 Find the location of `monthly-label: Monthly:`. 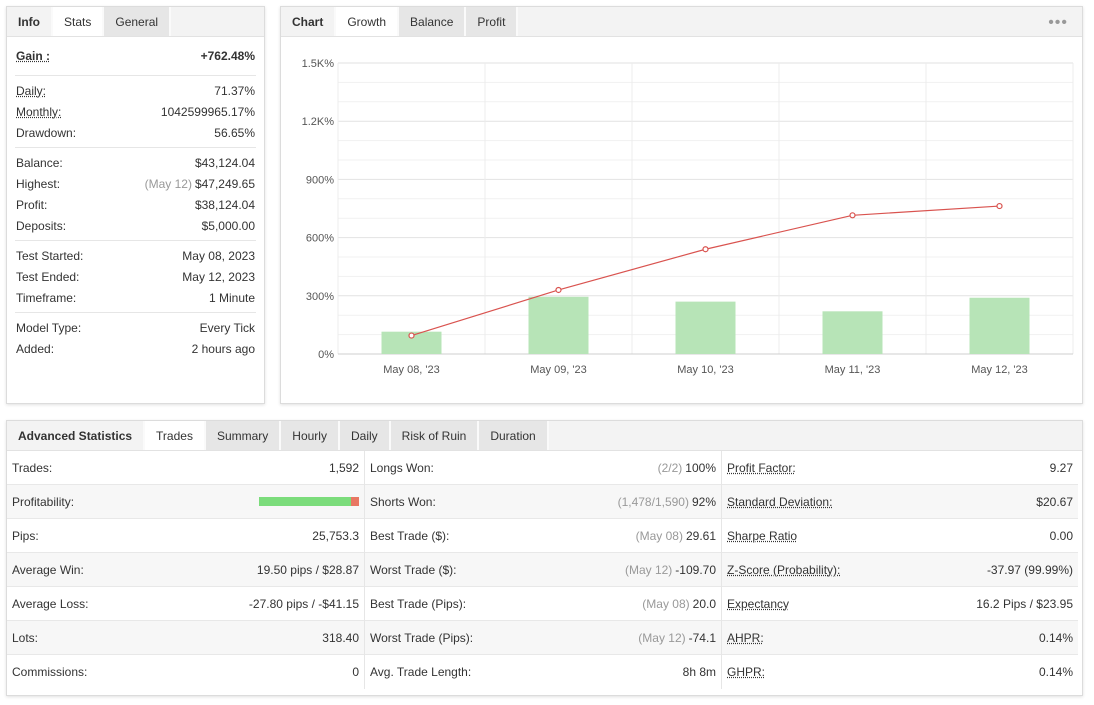

monthly-label: Monthly: is located at coordinates (39, 111).